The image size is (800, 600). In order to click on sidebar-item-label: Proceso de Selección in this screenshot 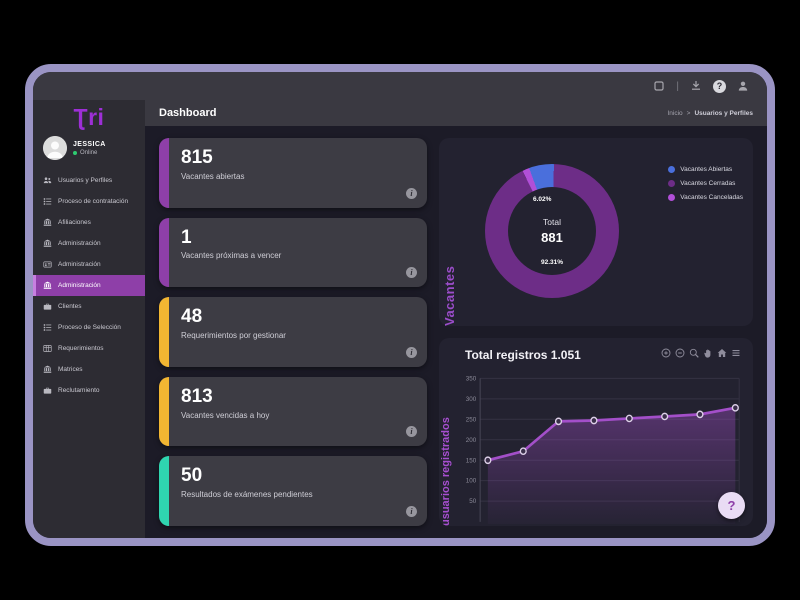, I will do `click(89, 327)`.